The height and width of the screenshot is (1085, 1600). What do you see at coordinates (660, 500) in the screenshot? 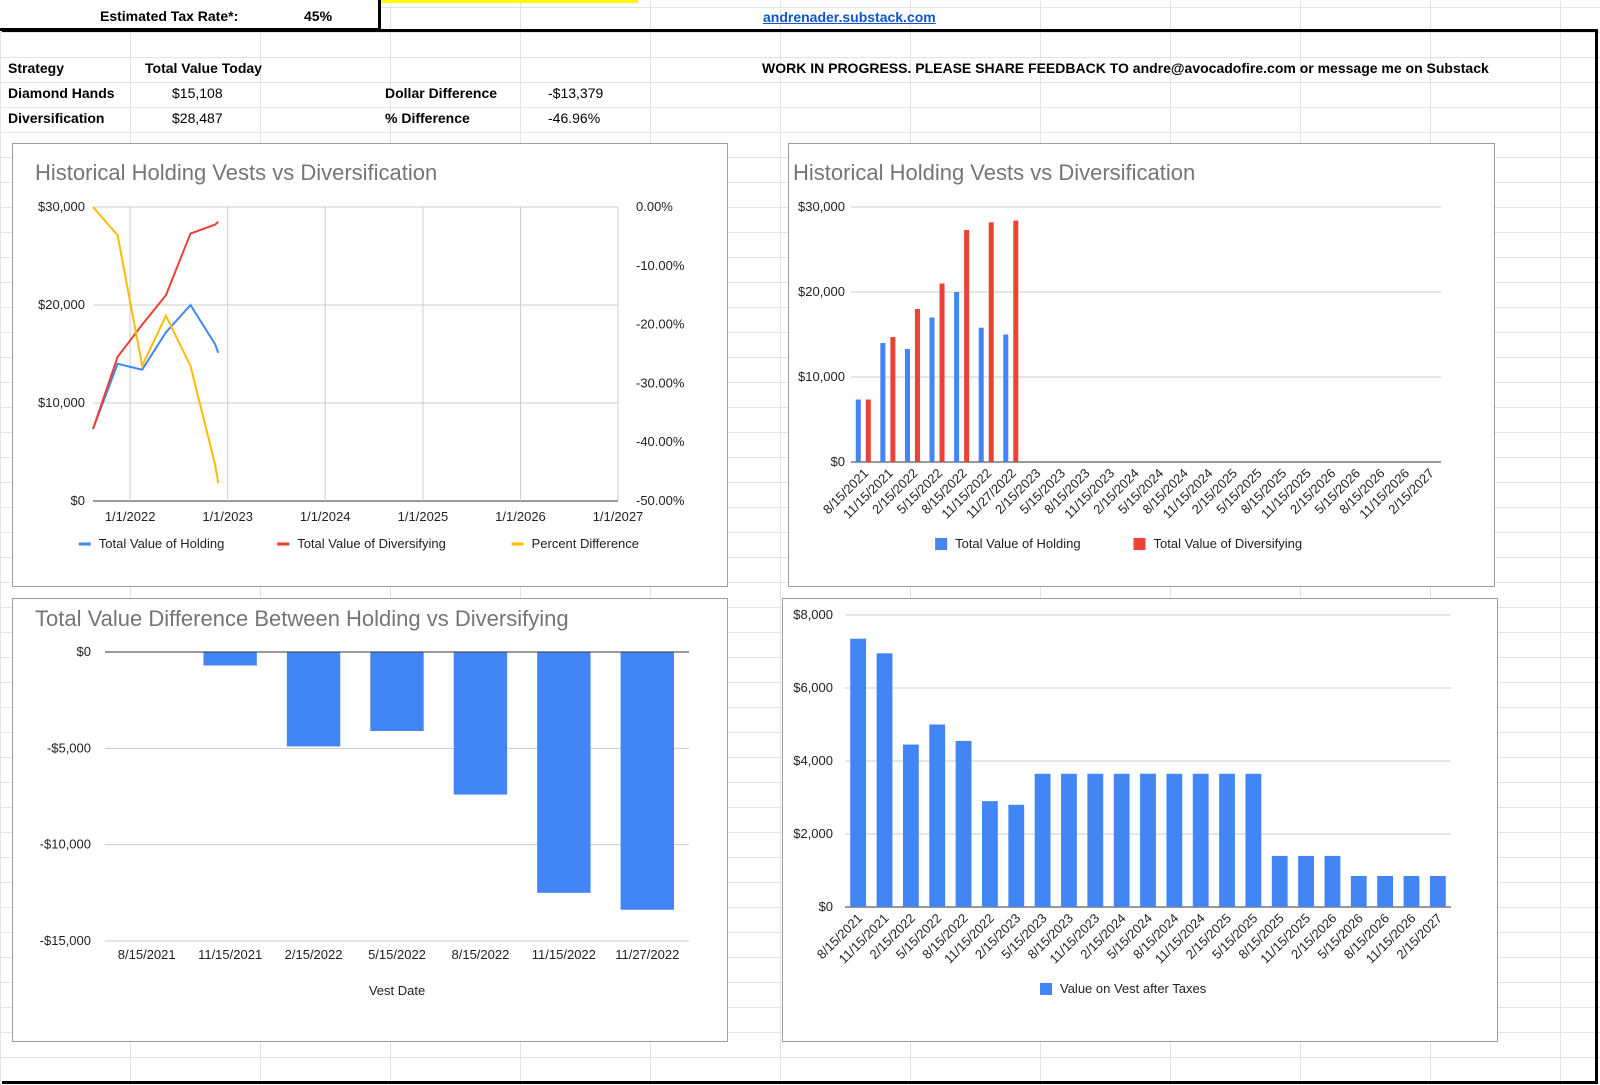
I see `y-right-tick-label: -50.00%` at bounding box center [660, 500].